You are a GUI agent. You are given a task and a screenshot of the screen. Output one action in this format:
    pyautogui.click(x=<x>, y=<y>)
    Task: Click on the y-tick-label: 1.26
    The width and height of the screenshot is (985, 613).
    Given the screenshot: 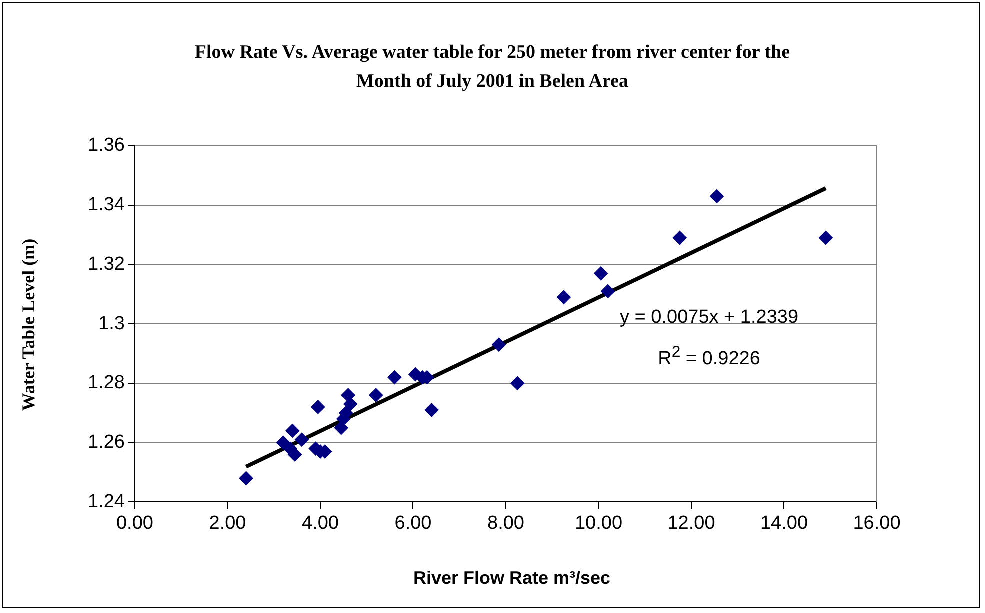 What is the action you would take?
    pyautogui.click(x=106, y=443)
    